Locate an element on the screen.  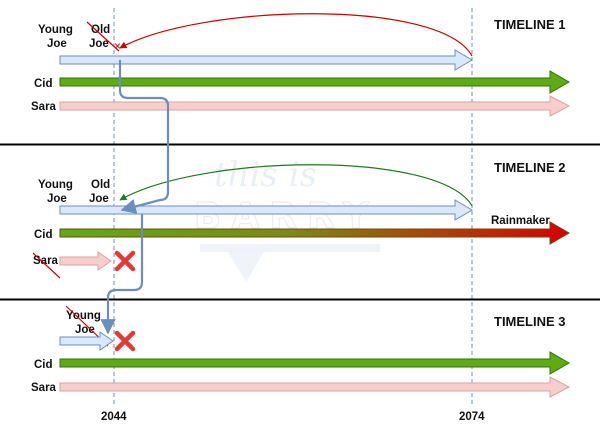
sara-label-t2: Sara is located at coordinates (46, 261).